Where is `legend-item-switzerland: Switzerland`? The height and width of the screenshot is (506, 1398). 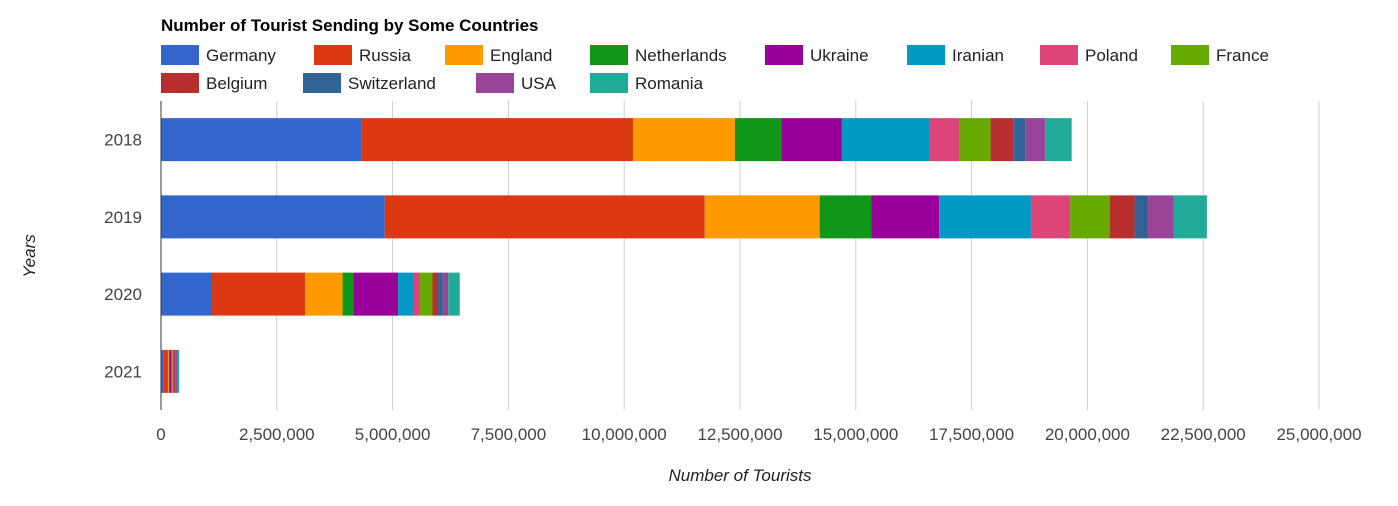 legend-item-switzerland: Switzerland is located at coordinates (369, 83).